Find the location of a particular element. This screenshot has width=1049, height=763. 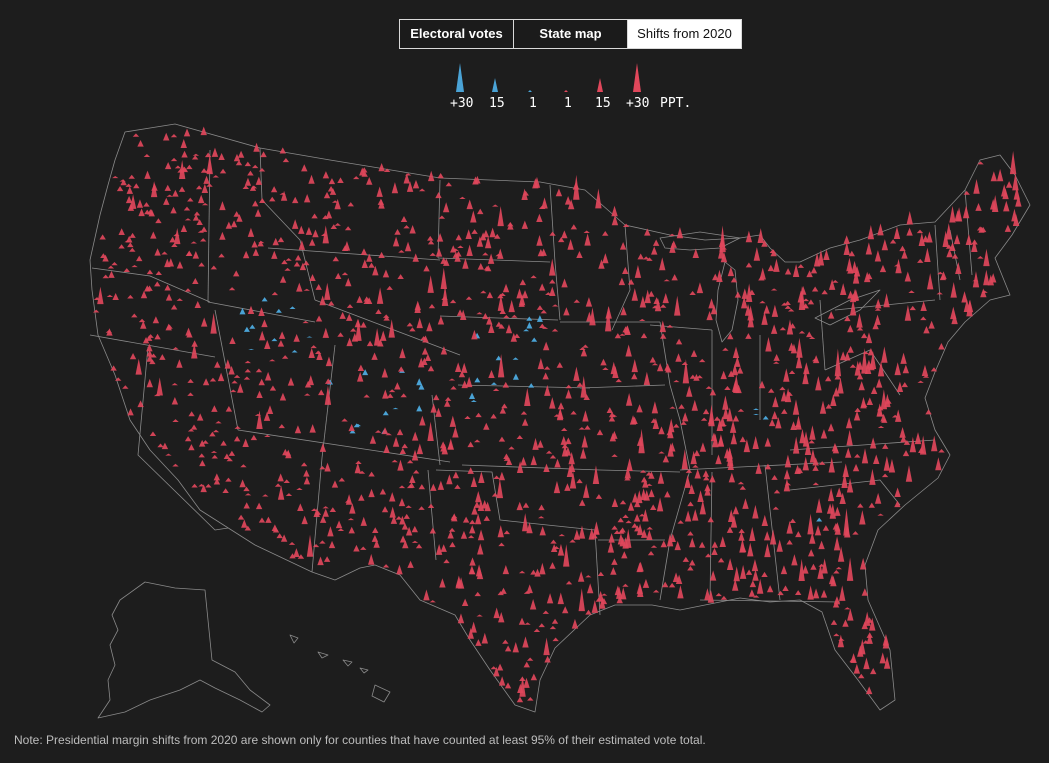

tab-electoral-votes: Electoral votes is located at coordinates (456, 34).